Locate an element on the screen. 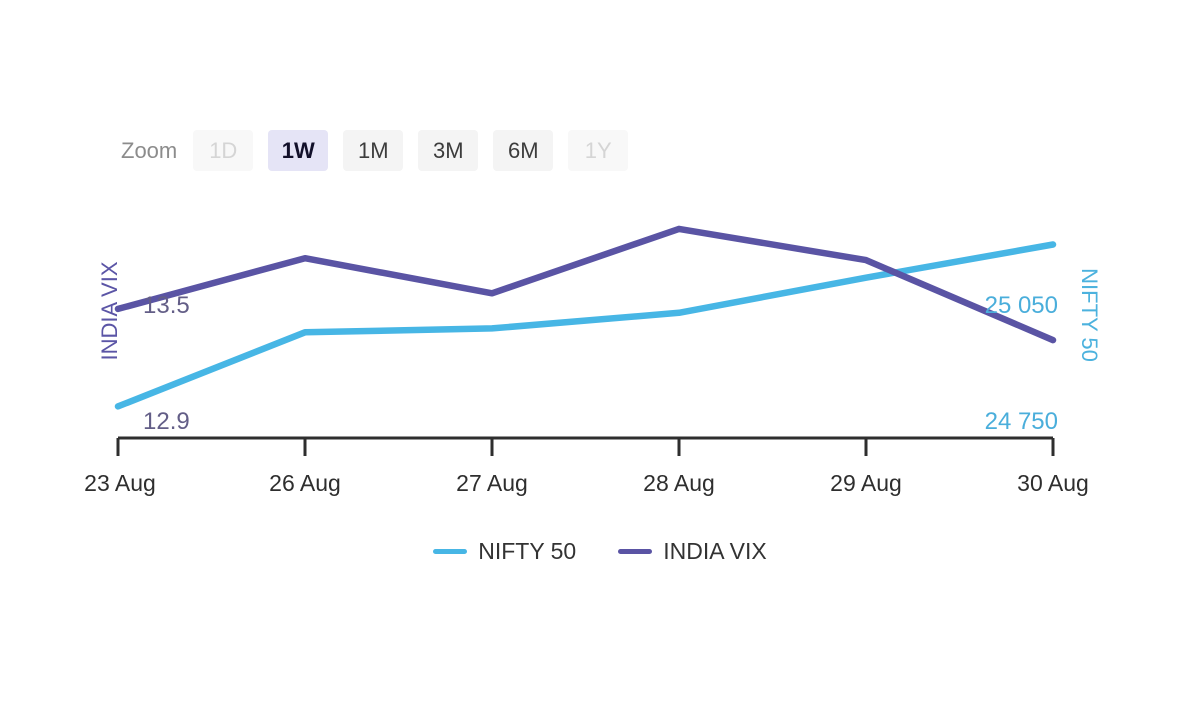 The width and height of the screenshot is (1200, 720). zoom-label: Zoom is located at coordinates (149, 150).